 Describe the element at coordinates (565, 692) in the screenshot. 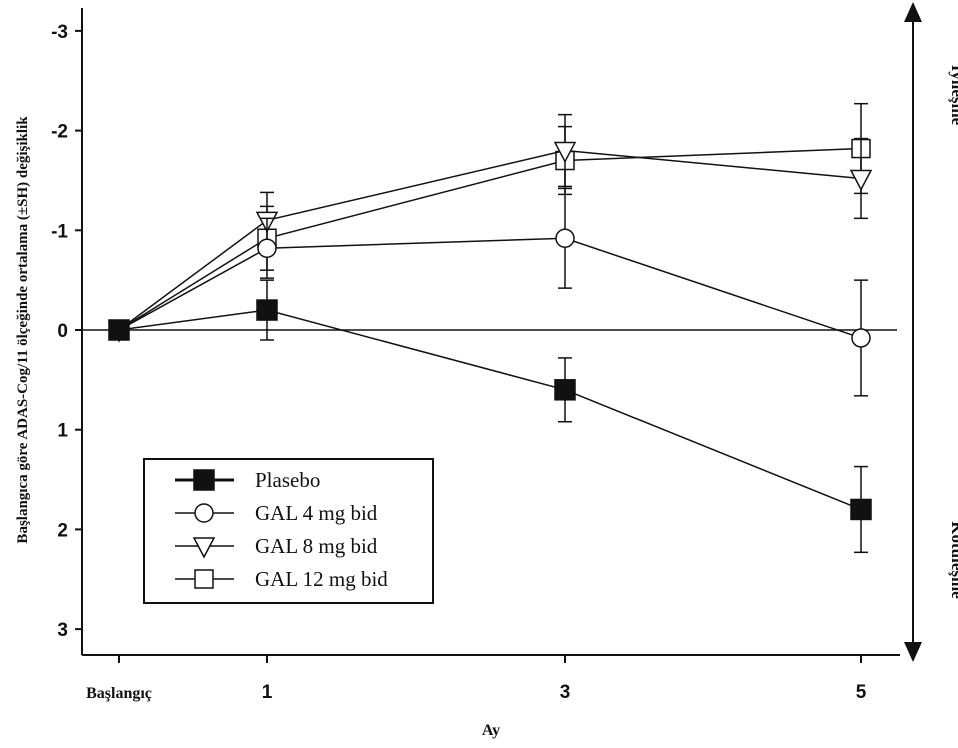

I see `x-tick-label: 3` at that location.